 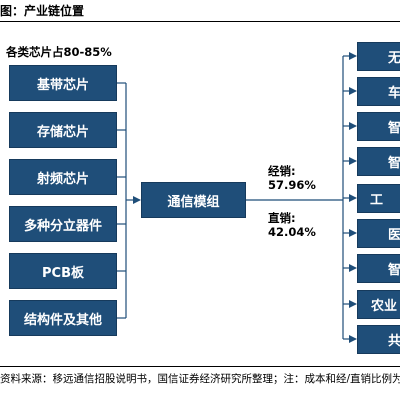 What do you see at coordinates (200, 21) in the screenshot?
I see `title-divider` at bounding box center [200, 21].